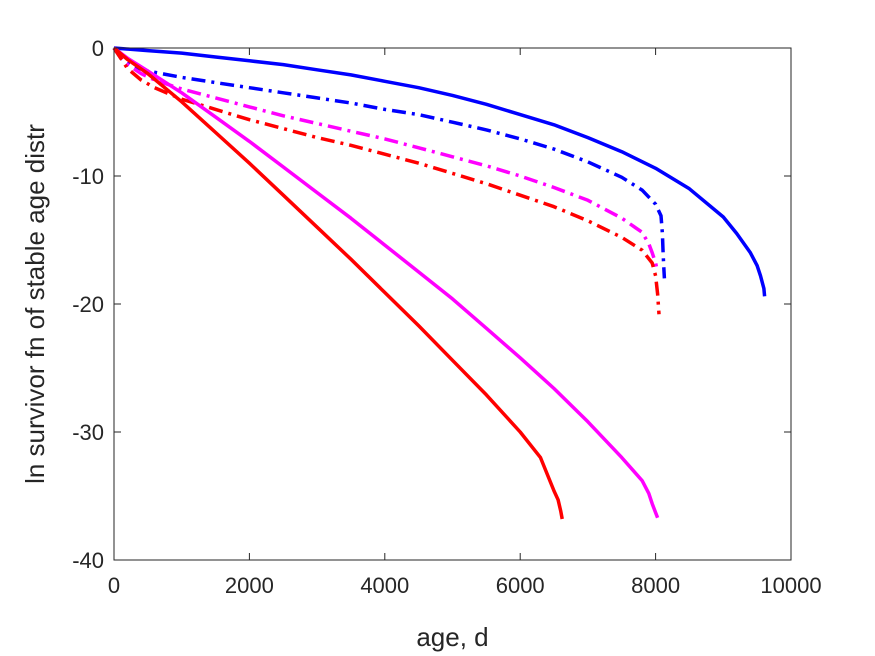 This screenshot has width=875, height=656. I want to click on x-tick-label: 10000, so click(790, 585).